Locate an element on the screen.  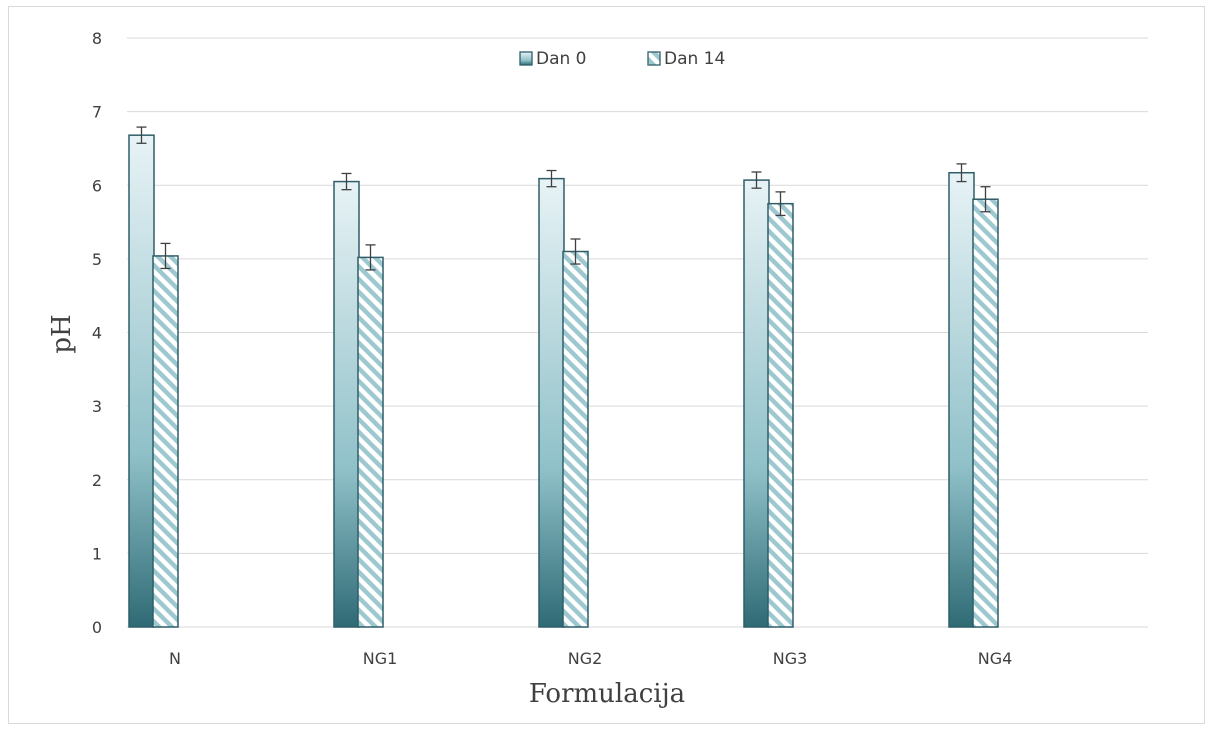
bar-dan-0-n is located at coordinates (141, 381).